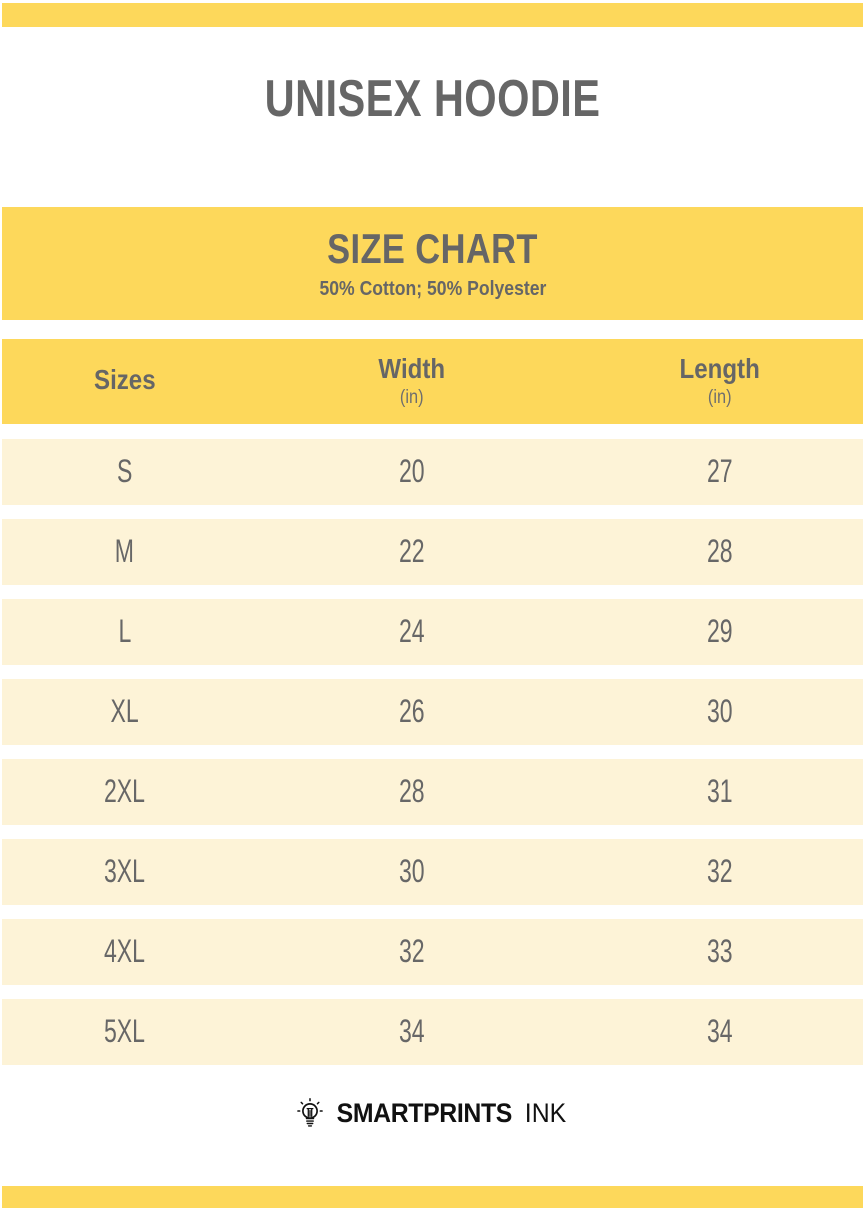  I want to click on cell-length-value: 27, so click(720, 471).